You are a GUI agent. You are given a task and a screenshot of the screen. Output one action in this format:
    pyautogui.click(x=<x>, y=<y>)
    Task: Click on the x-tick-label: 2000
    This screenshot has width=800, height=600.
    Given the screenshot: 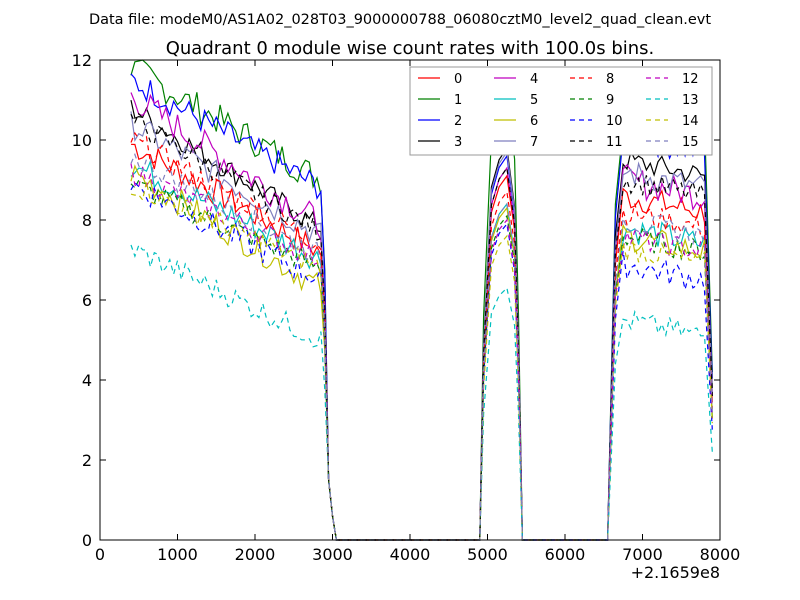 What is the action you would take?
    pyautogui.click(x=255, y=554)
    